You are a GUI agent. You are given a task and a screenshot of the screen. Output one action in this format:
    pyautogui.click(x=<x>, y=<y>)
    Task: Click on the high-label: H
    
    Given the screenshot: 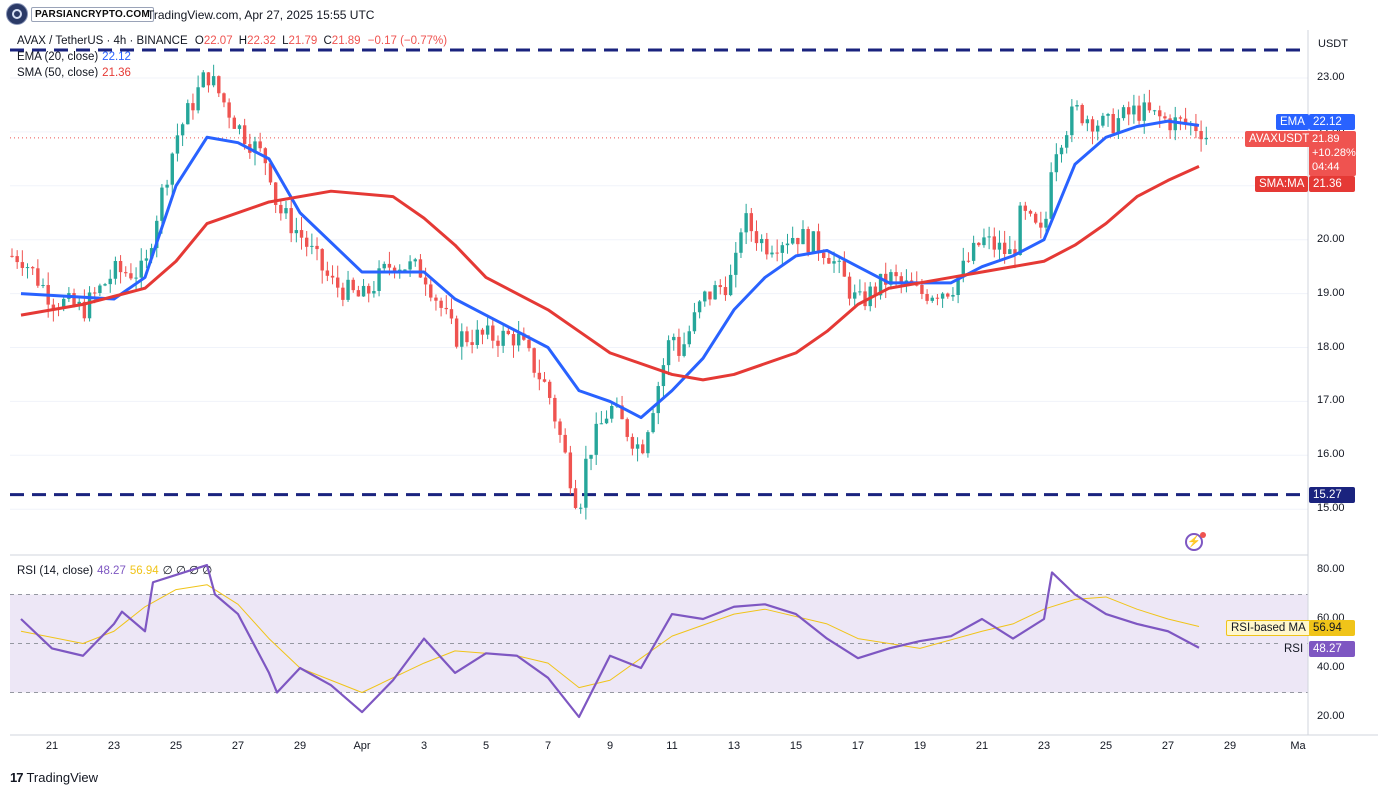 What is the action you would take?
    pyautogui.click(x=243, y=41)
    